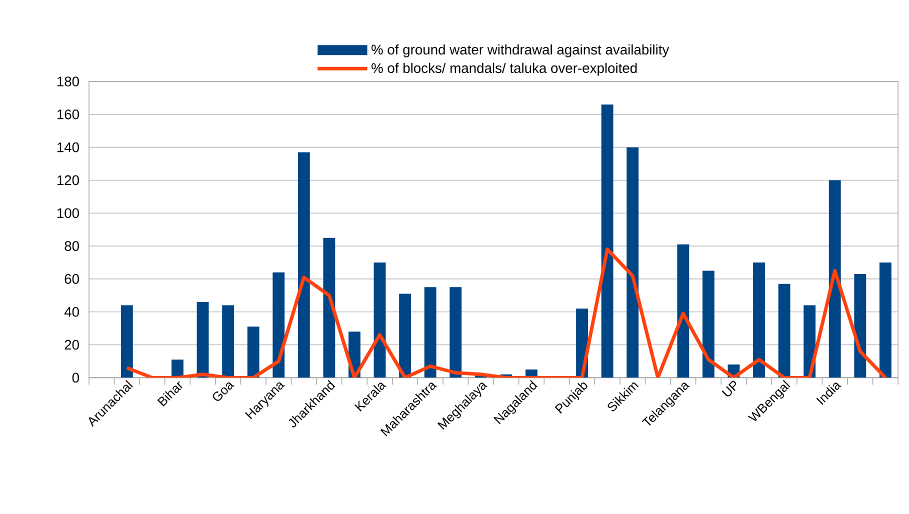  What do you see at coordinates (68, 147) in the screenshot?
I see `y-tick-label: 140` at bounding box center [68, 147].